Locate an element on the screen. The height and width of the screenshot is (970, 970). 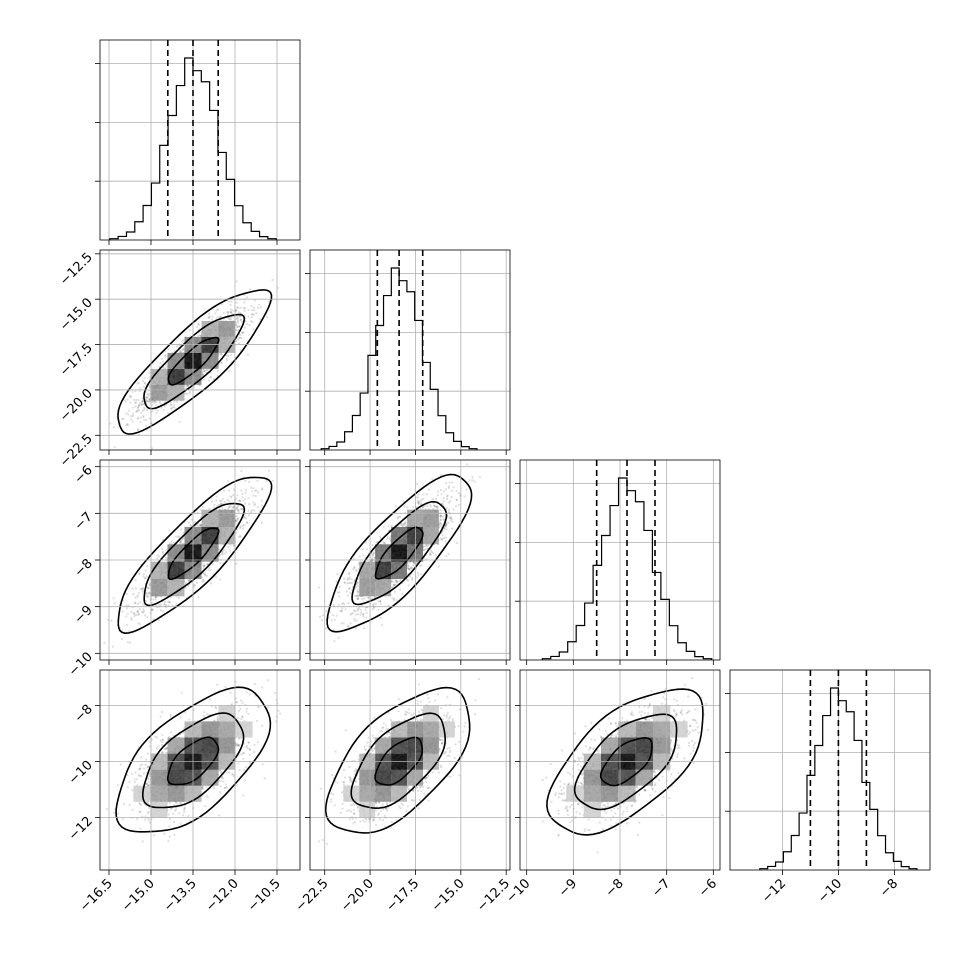
y-tick-label: −6 is located at coordinates (84, 475).